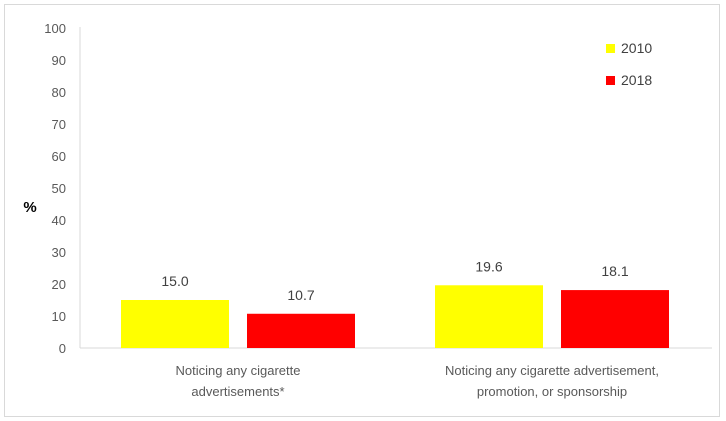 Image resolution: width=726 pixels, height=421 pixels. I want to click on legend-label-2018: 2018, so click(636, 80).